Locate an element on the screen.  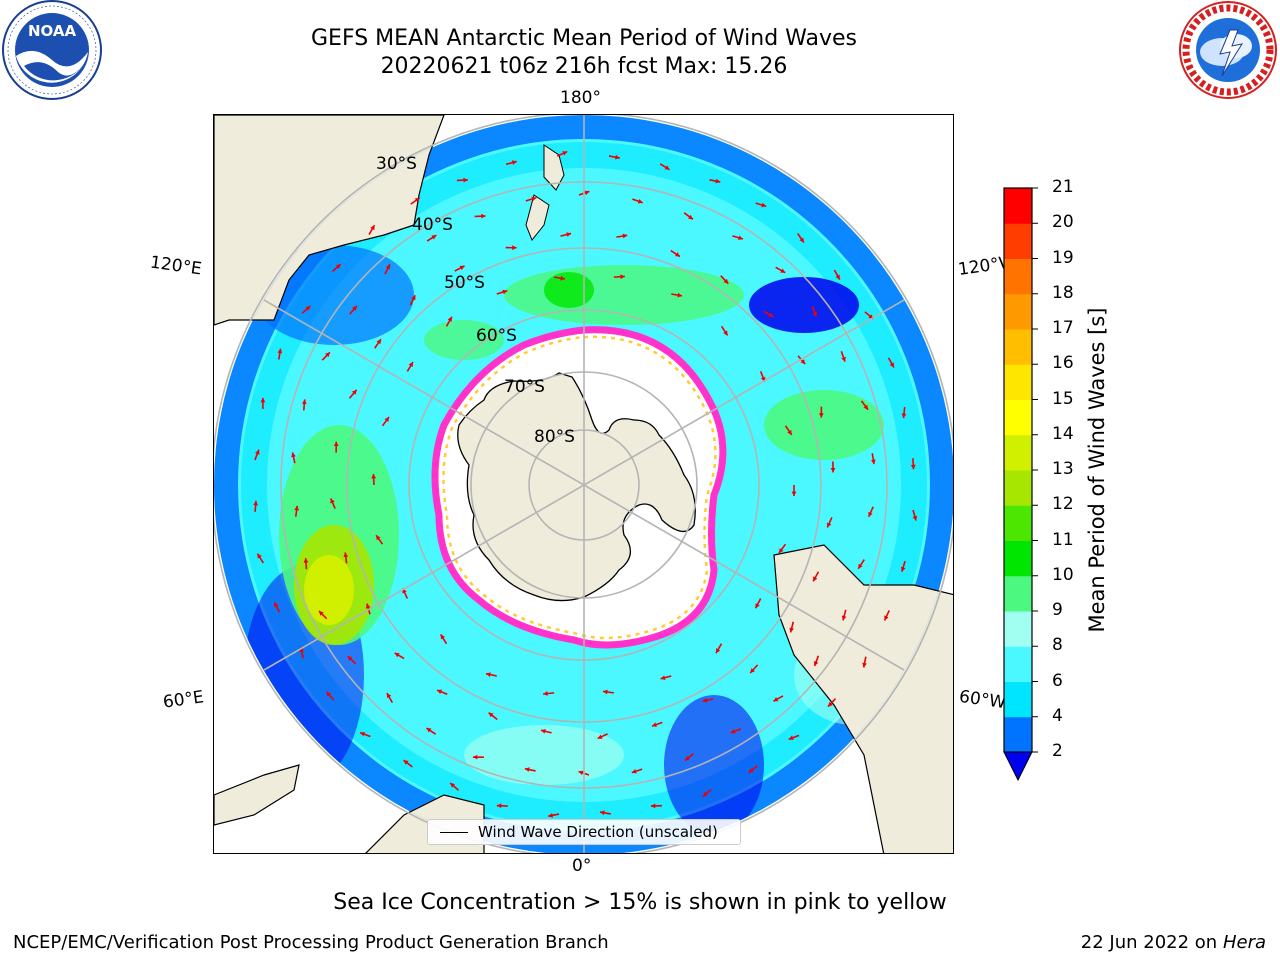
colorbar-tick-label: 14 is located at coordinates (1063, 433).